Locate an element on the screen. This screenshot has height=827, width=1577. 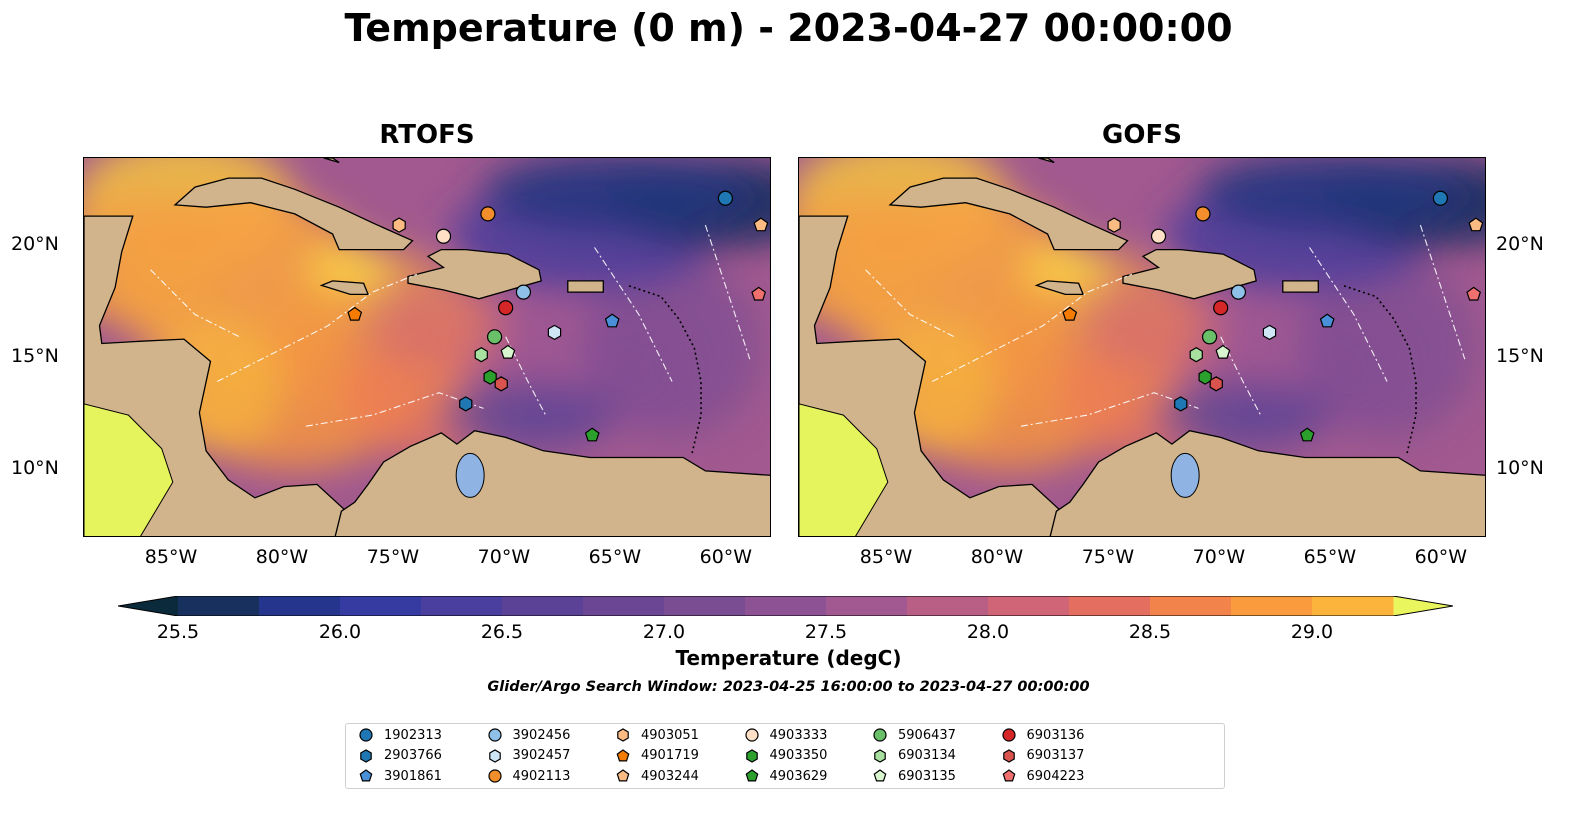
lon-tick-label: 65°W is located at coordinates (1330, 557).